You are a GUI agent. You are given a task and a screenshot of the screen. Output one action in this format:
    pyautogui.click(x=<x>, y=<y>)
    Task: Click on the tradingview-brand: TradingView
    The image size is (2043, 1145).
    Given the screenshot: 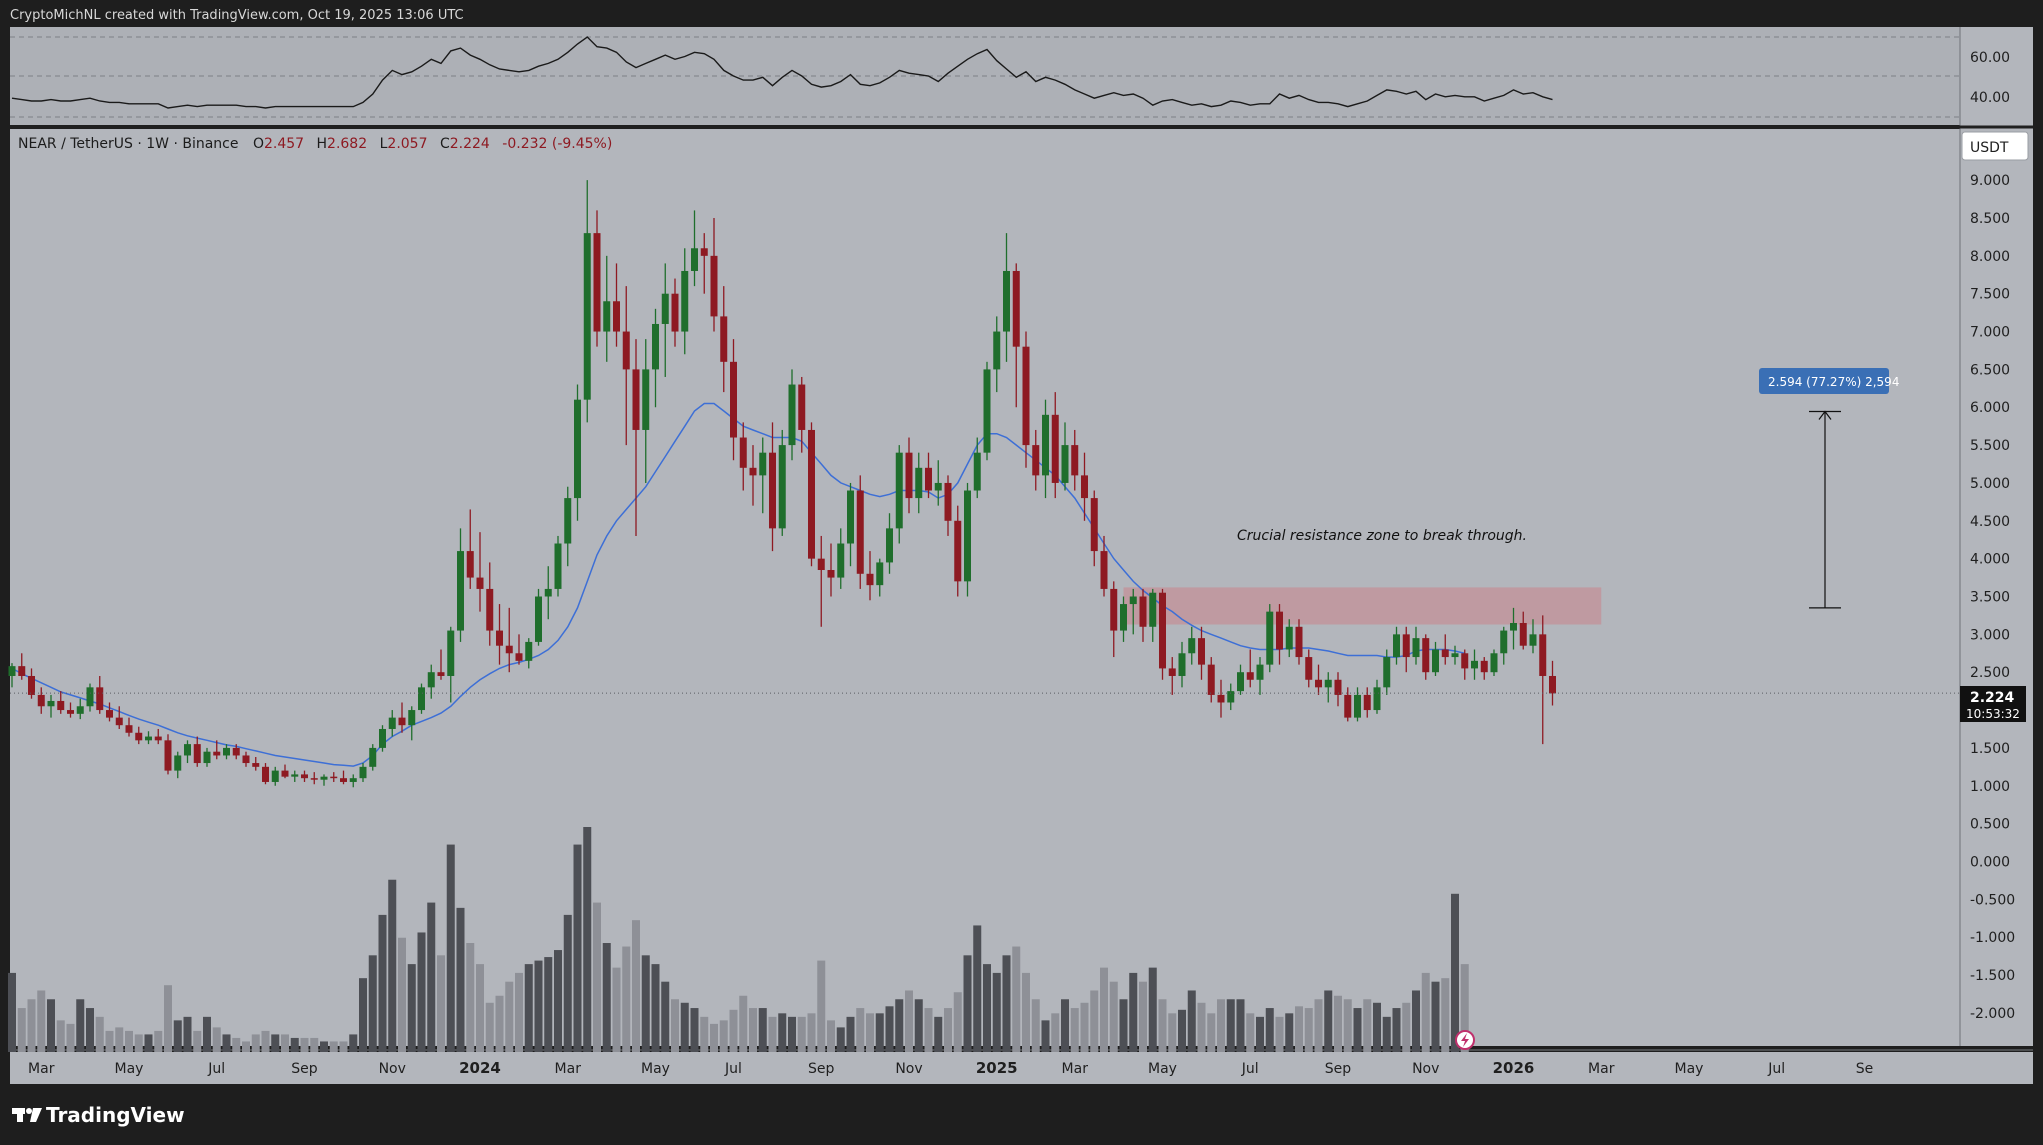 What is the action you would take?
    pyautogui.click(x=98, y=1115)
    